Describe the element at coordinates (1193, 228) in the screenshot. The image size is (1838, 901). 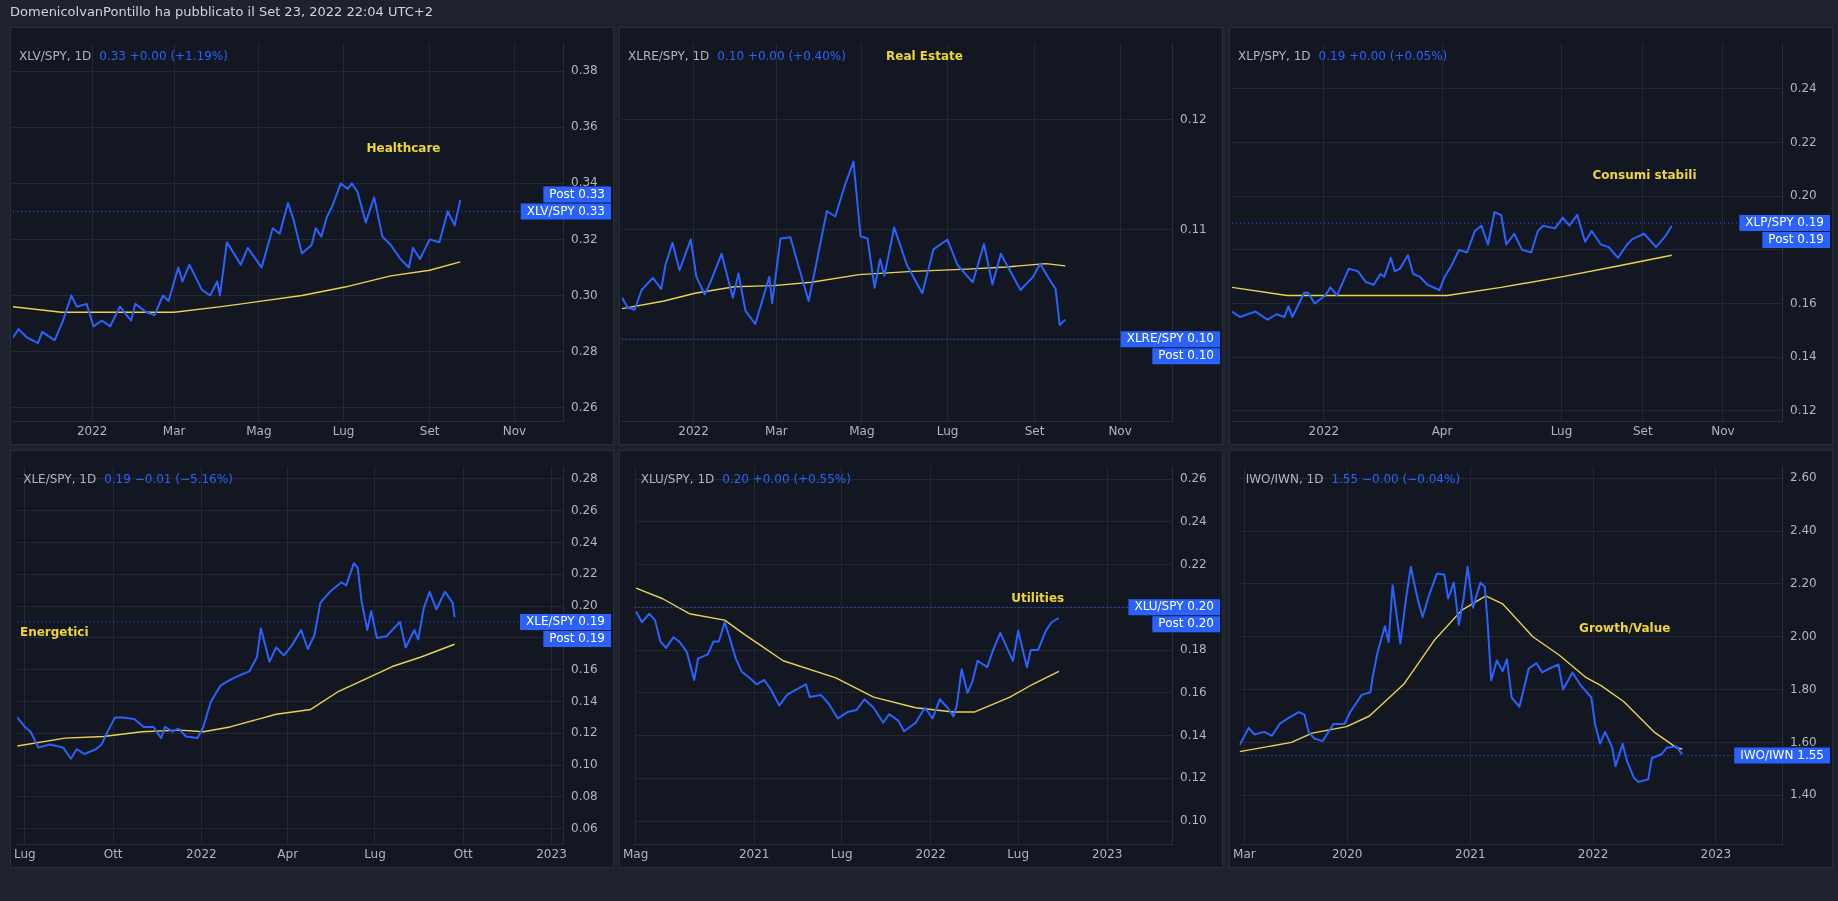
I see `y-tick-label: 0.11` at that location.